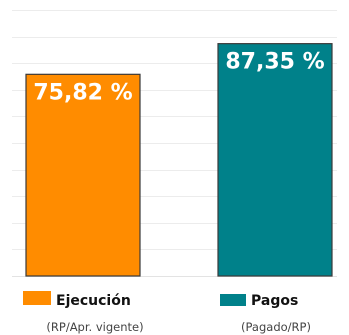  What do you see at coordinates (94, 327) in the screenshot?
I see `legend-sublabel-ejecucion: (RP/Apr. vigente)` at bounding box center [94, 327].